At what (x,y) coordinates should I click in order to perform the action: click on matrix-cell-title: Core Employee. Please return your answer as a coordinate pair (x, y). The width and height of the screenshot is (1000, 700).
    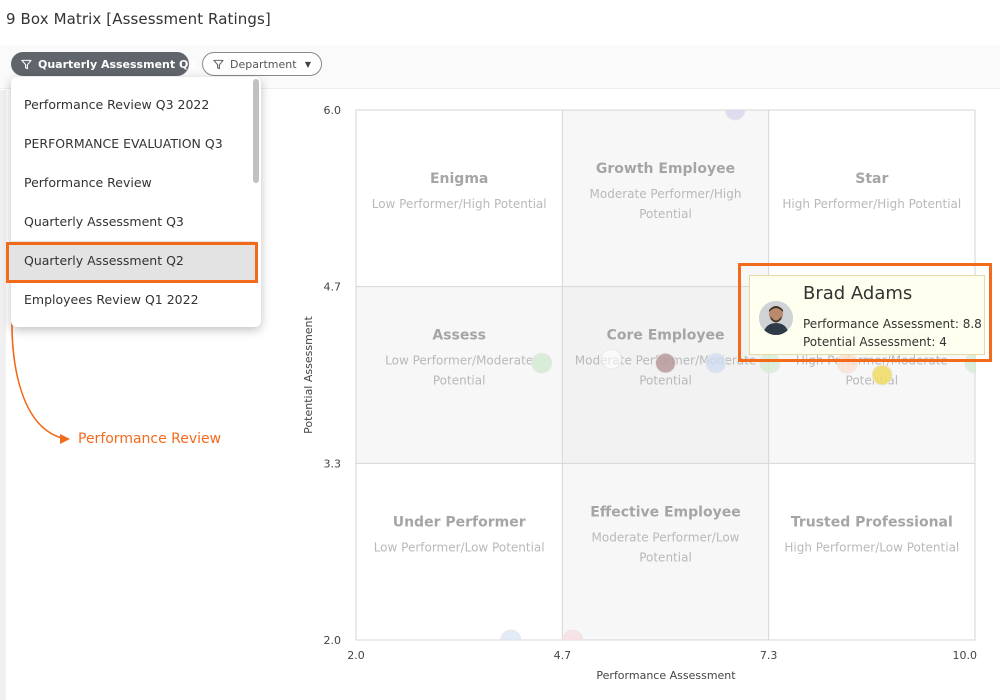
    Looking at the image, I should click on (666, 336).